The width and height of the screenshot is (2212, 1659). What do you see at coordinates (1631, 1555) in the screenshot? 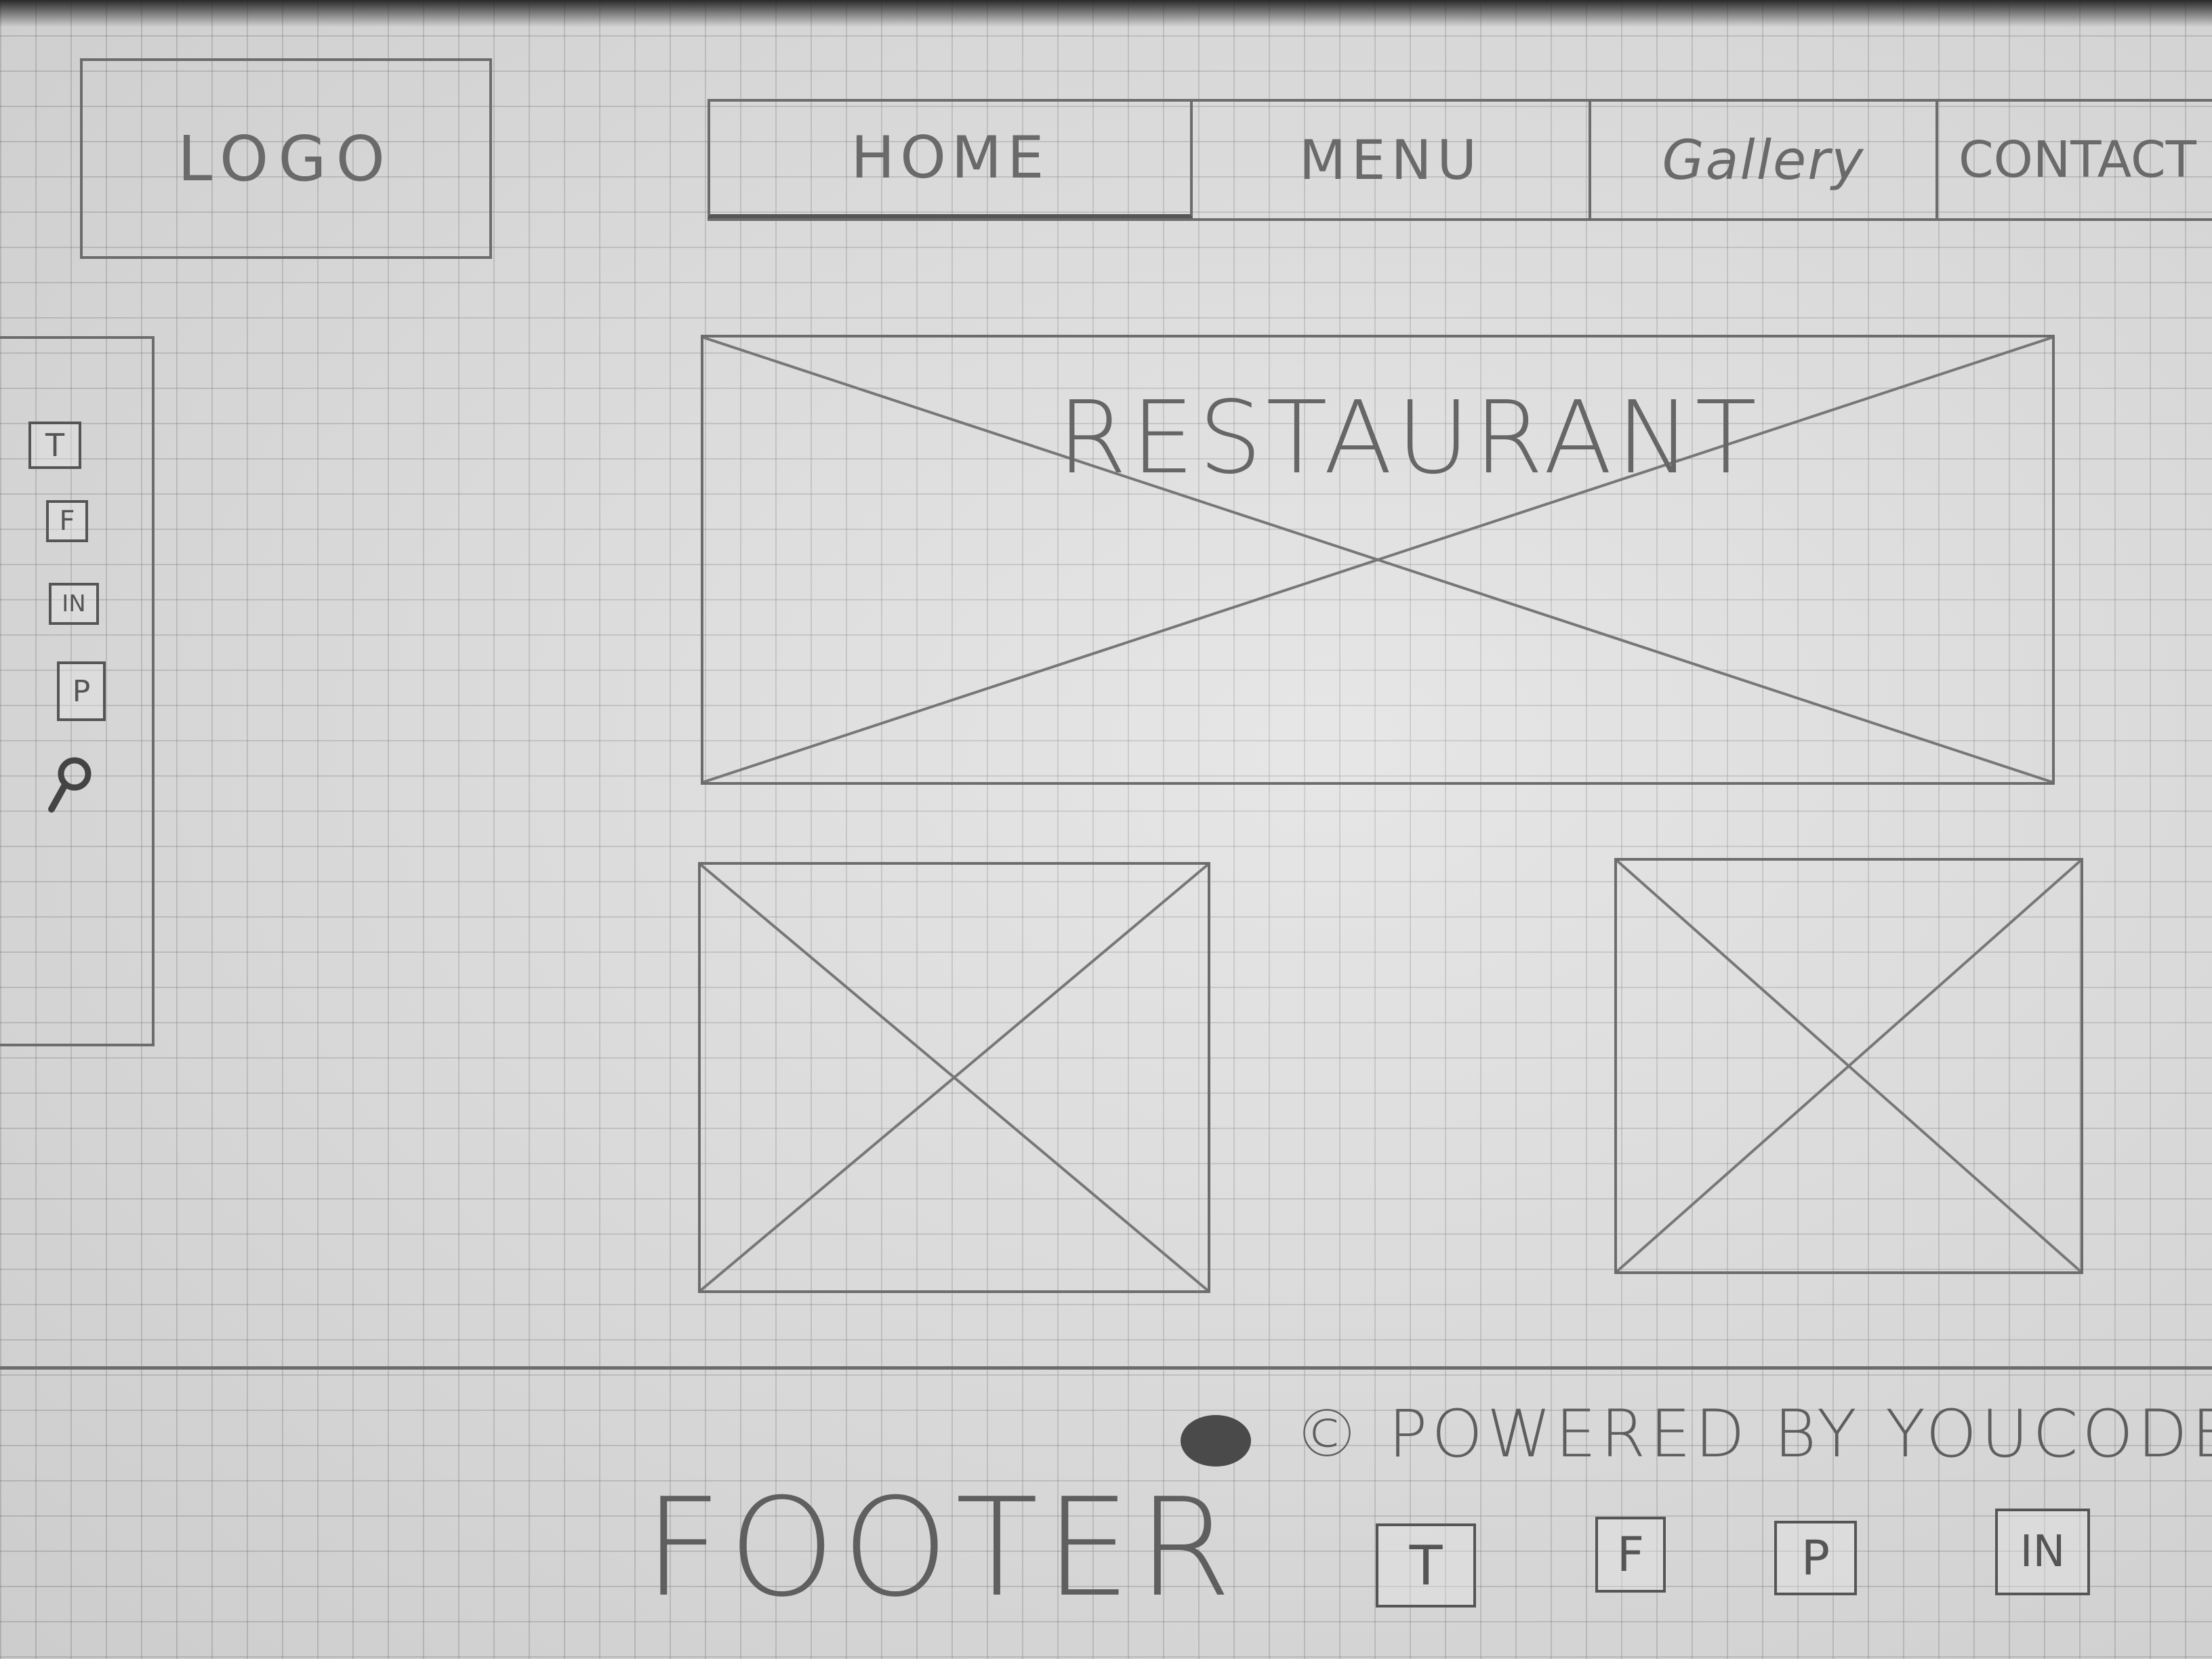
I see `footer-facebook-icon: F` at bounding box center [1631, 1555].